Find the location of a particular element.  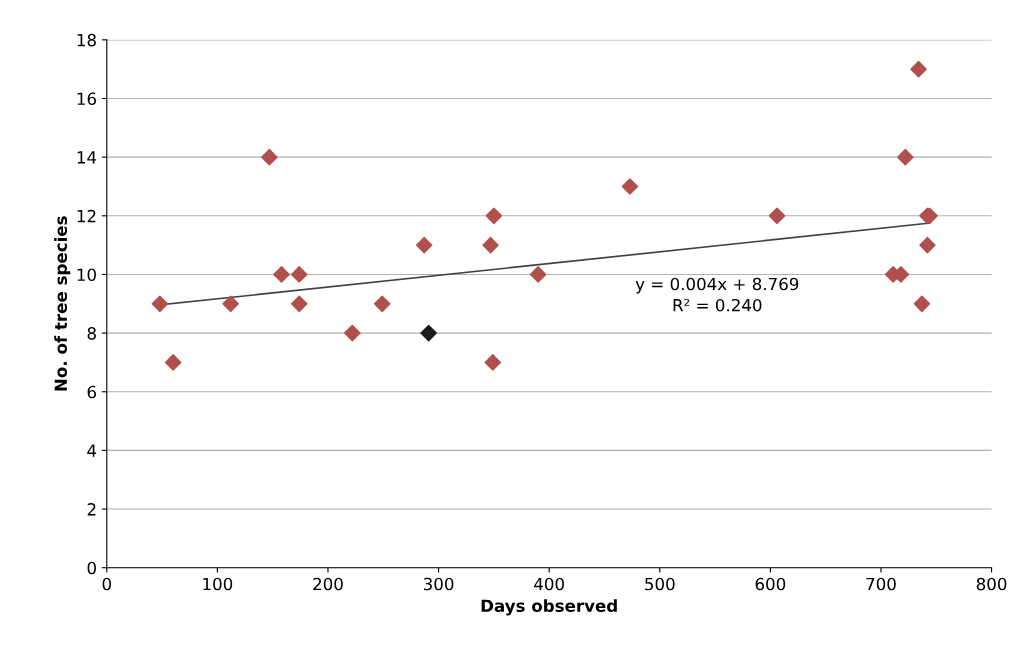

x-tick-label: 400 is located at coordinates (549, 584).